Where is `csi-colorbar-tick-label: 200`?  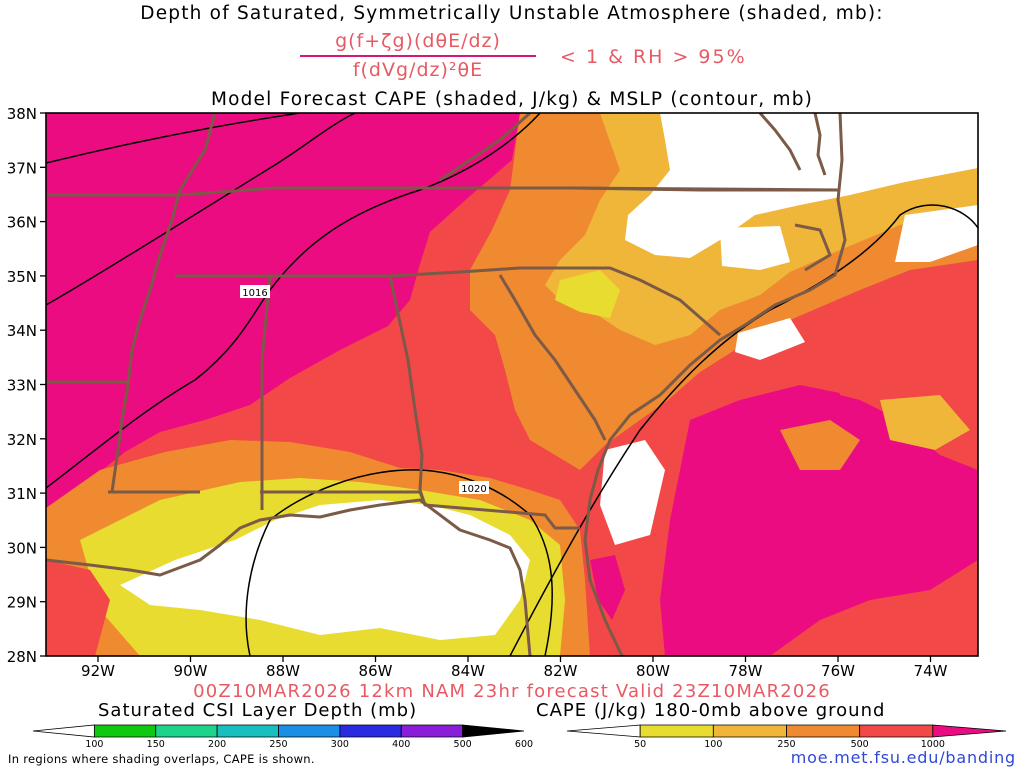
csi-colorbar-tick-label: 200 is located at coordinates (217, 744).